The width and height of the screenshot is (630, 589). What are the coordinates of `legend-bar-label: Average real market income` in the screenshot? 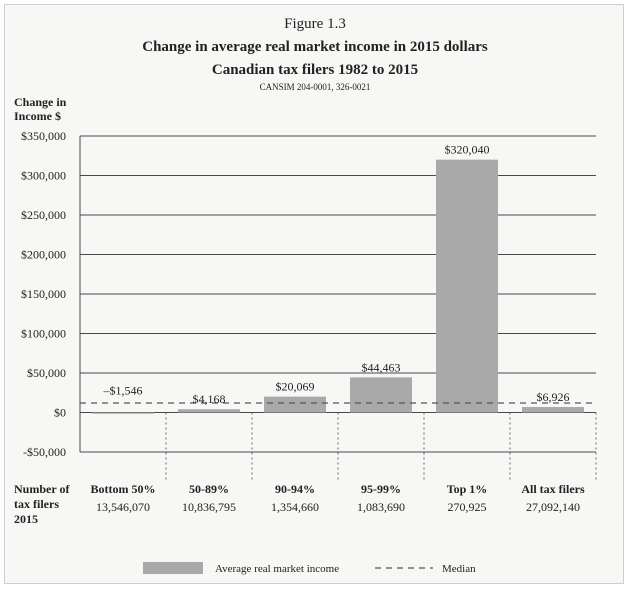 It's located at (277, 569).